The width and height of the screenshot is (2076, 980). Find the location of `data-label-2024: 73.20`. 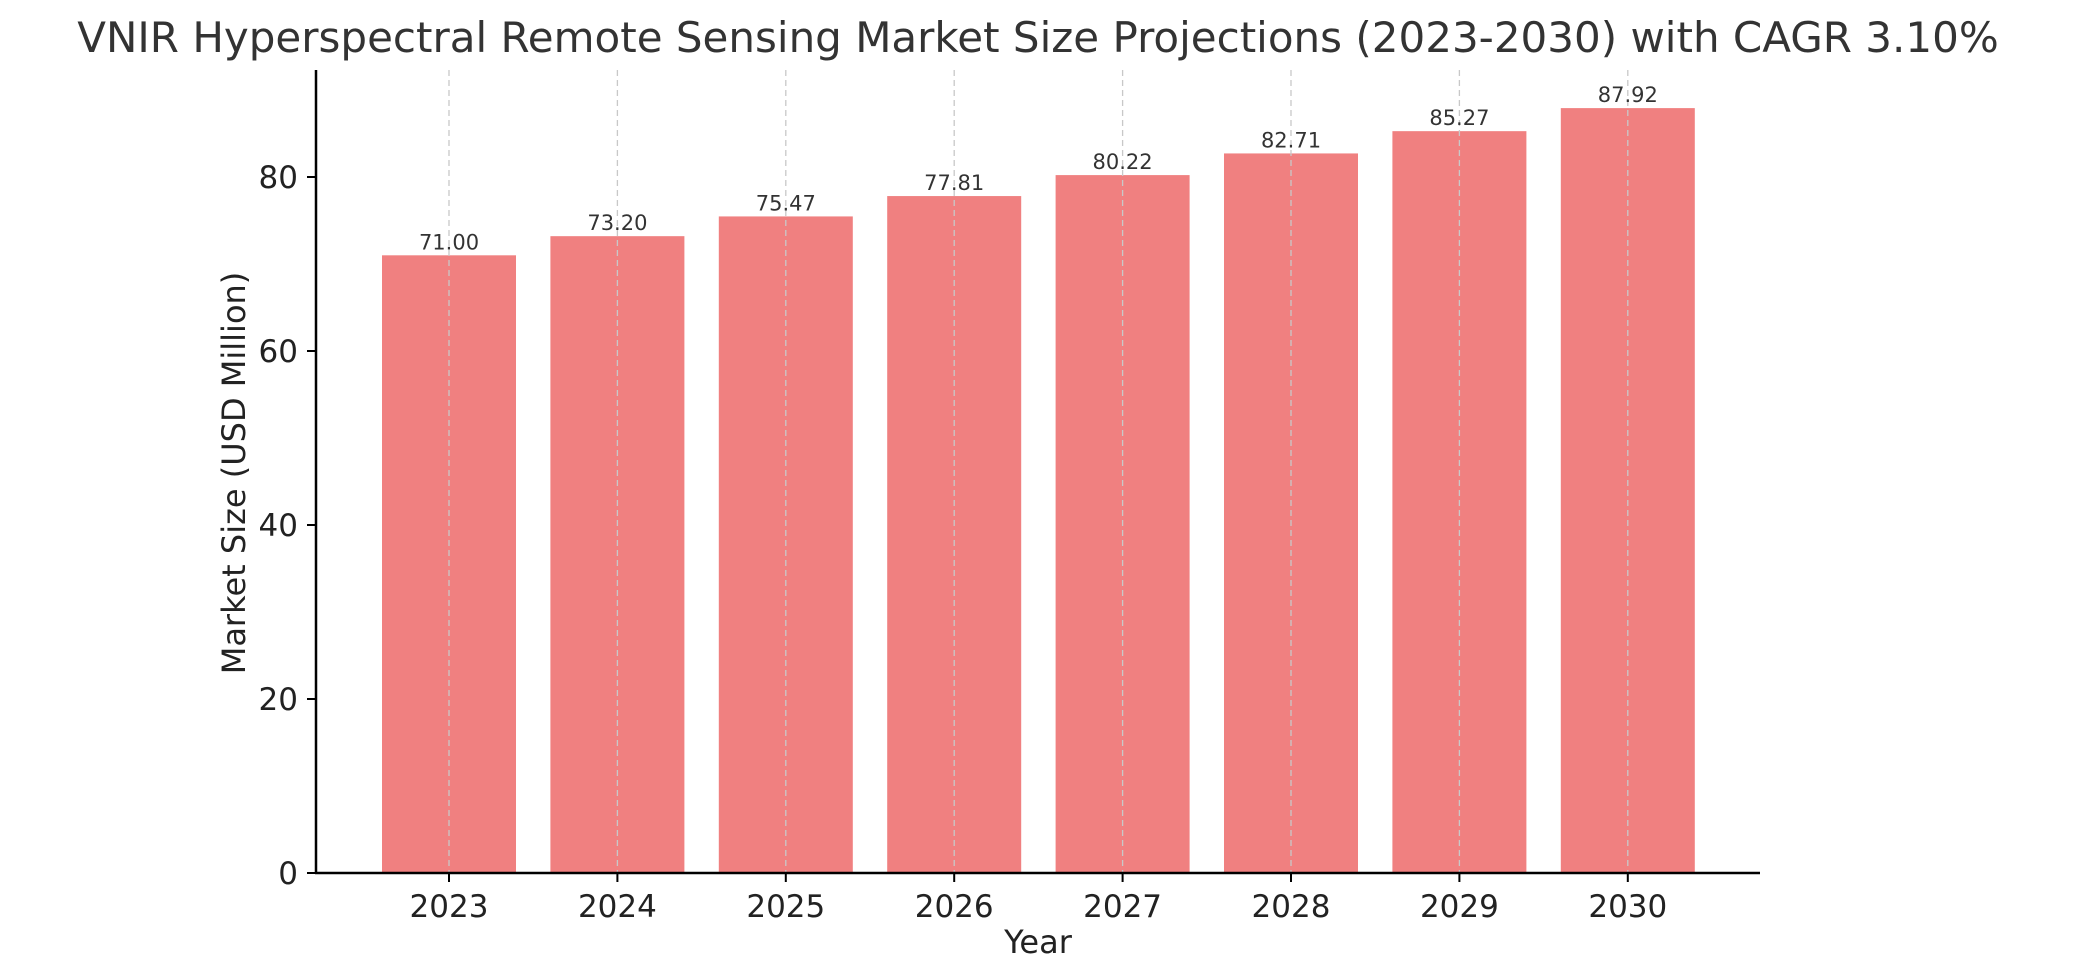

data-label-2024: 73.20 is located at coordinates (617, 223).